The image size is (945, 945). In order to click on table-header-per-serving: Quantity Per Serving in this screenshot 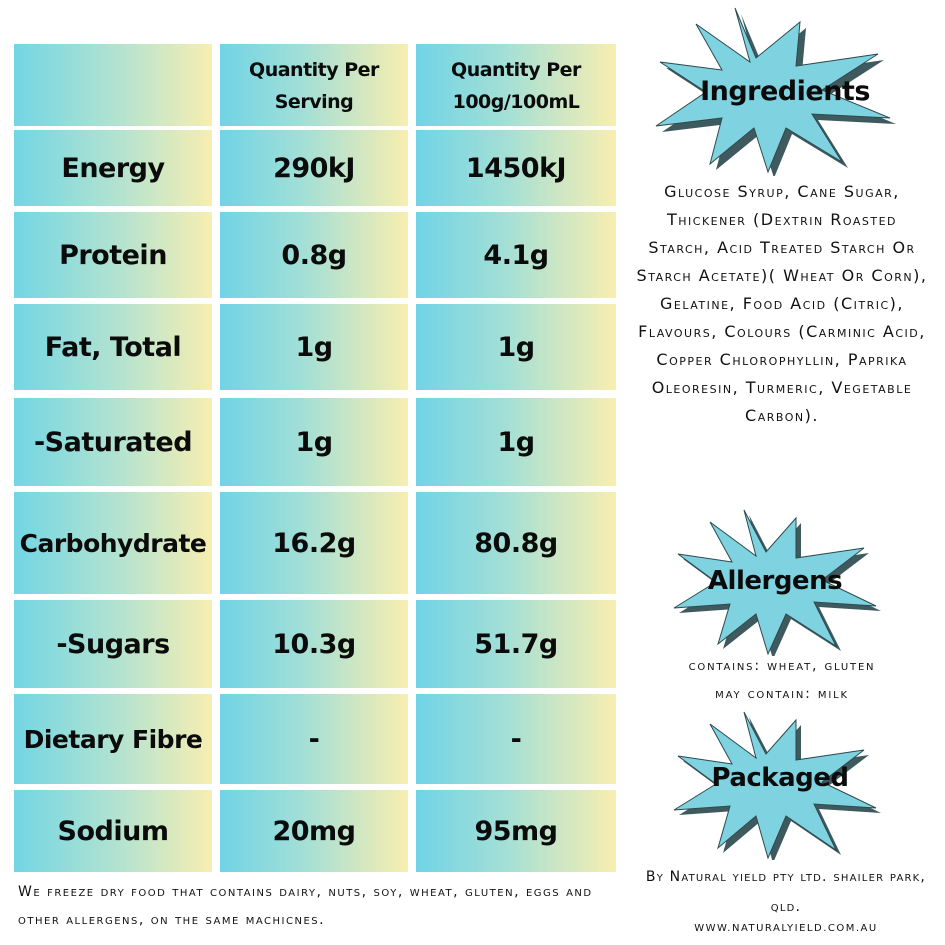, I will do `click(314, 85)`.